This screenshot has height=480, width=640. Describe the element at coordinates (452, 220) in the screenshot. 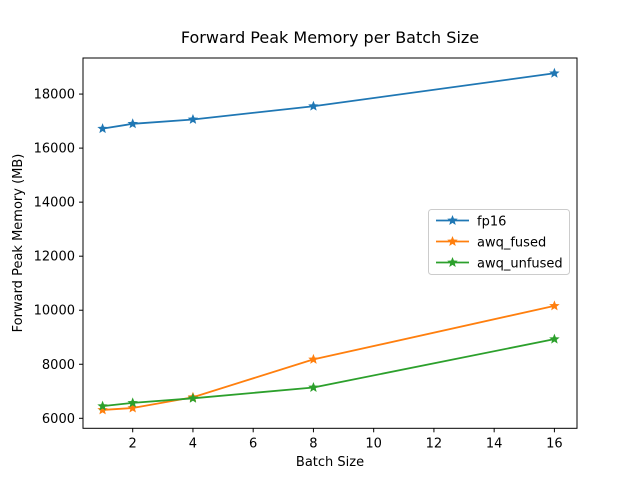

I see `legend-marker-fp16` at that location.